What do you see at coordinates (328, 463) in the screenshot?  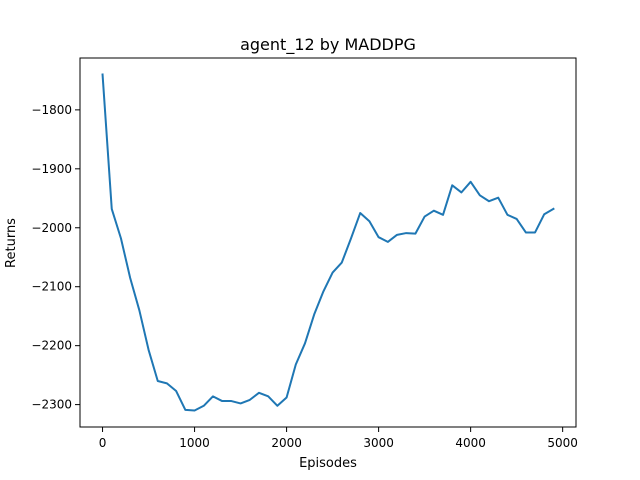 I see `x-axis-label: Episodes` at bounding box center [328, 463].